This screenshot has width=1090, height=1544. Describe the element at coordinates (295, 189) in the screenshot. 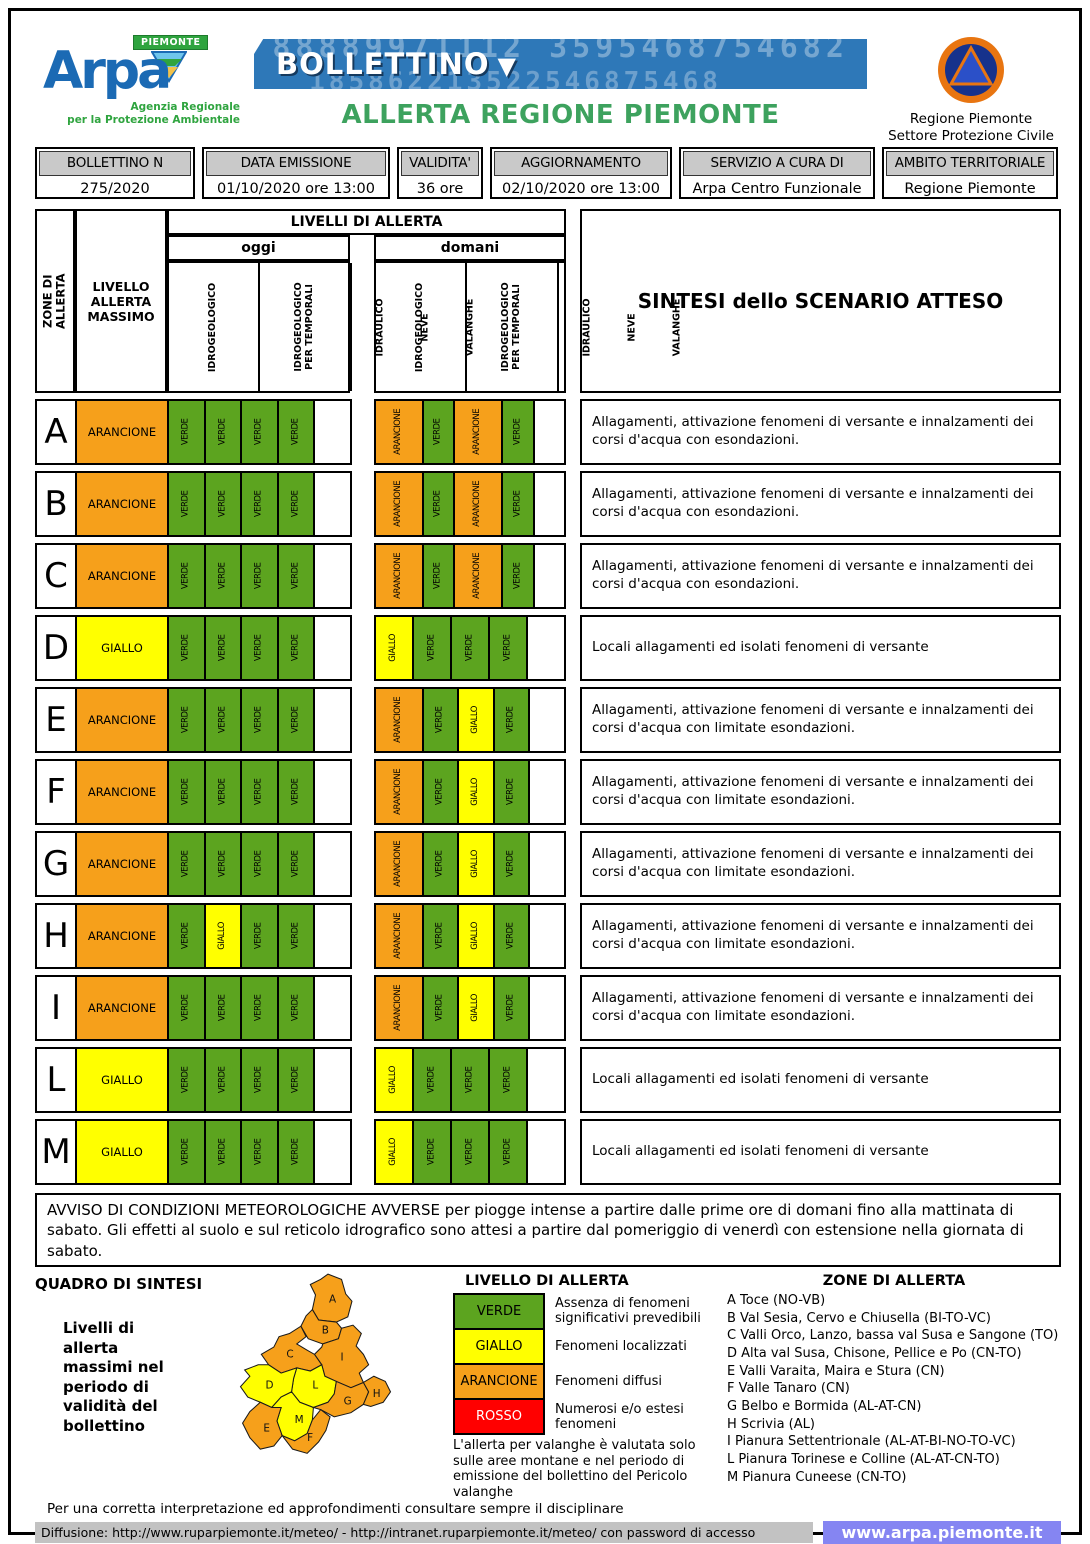

I see `info-value: 01/10/2020 ore 13:00` at that location.